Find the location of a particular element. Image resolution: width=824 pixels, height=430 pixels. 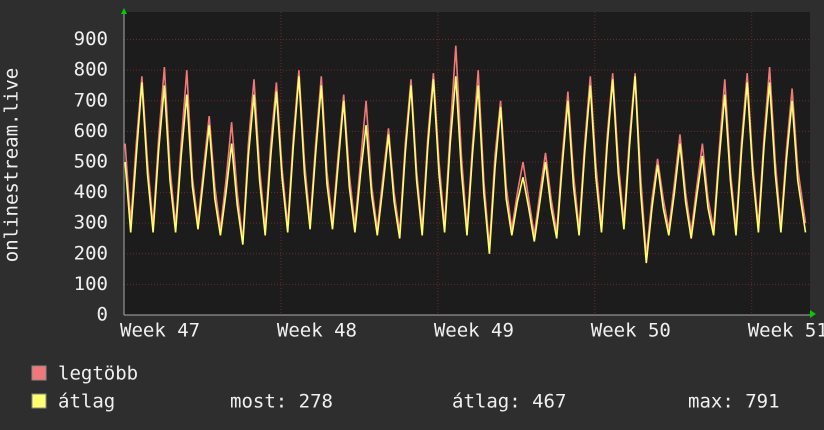

y-tick-label: 500 is located at coordinates (91, 161).